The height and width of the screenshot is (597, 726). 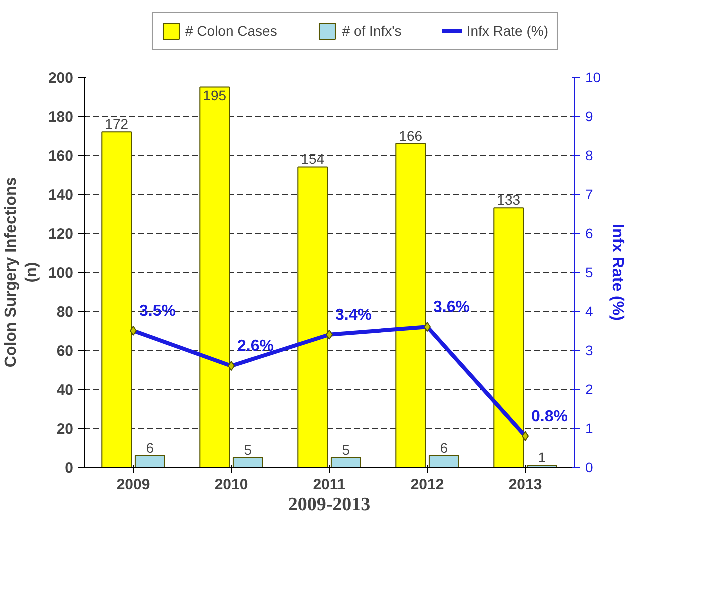 I want to click on y2-tick-label: 5, so click(x=590, y=272).